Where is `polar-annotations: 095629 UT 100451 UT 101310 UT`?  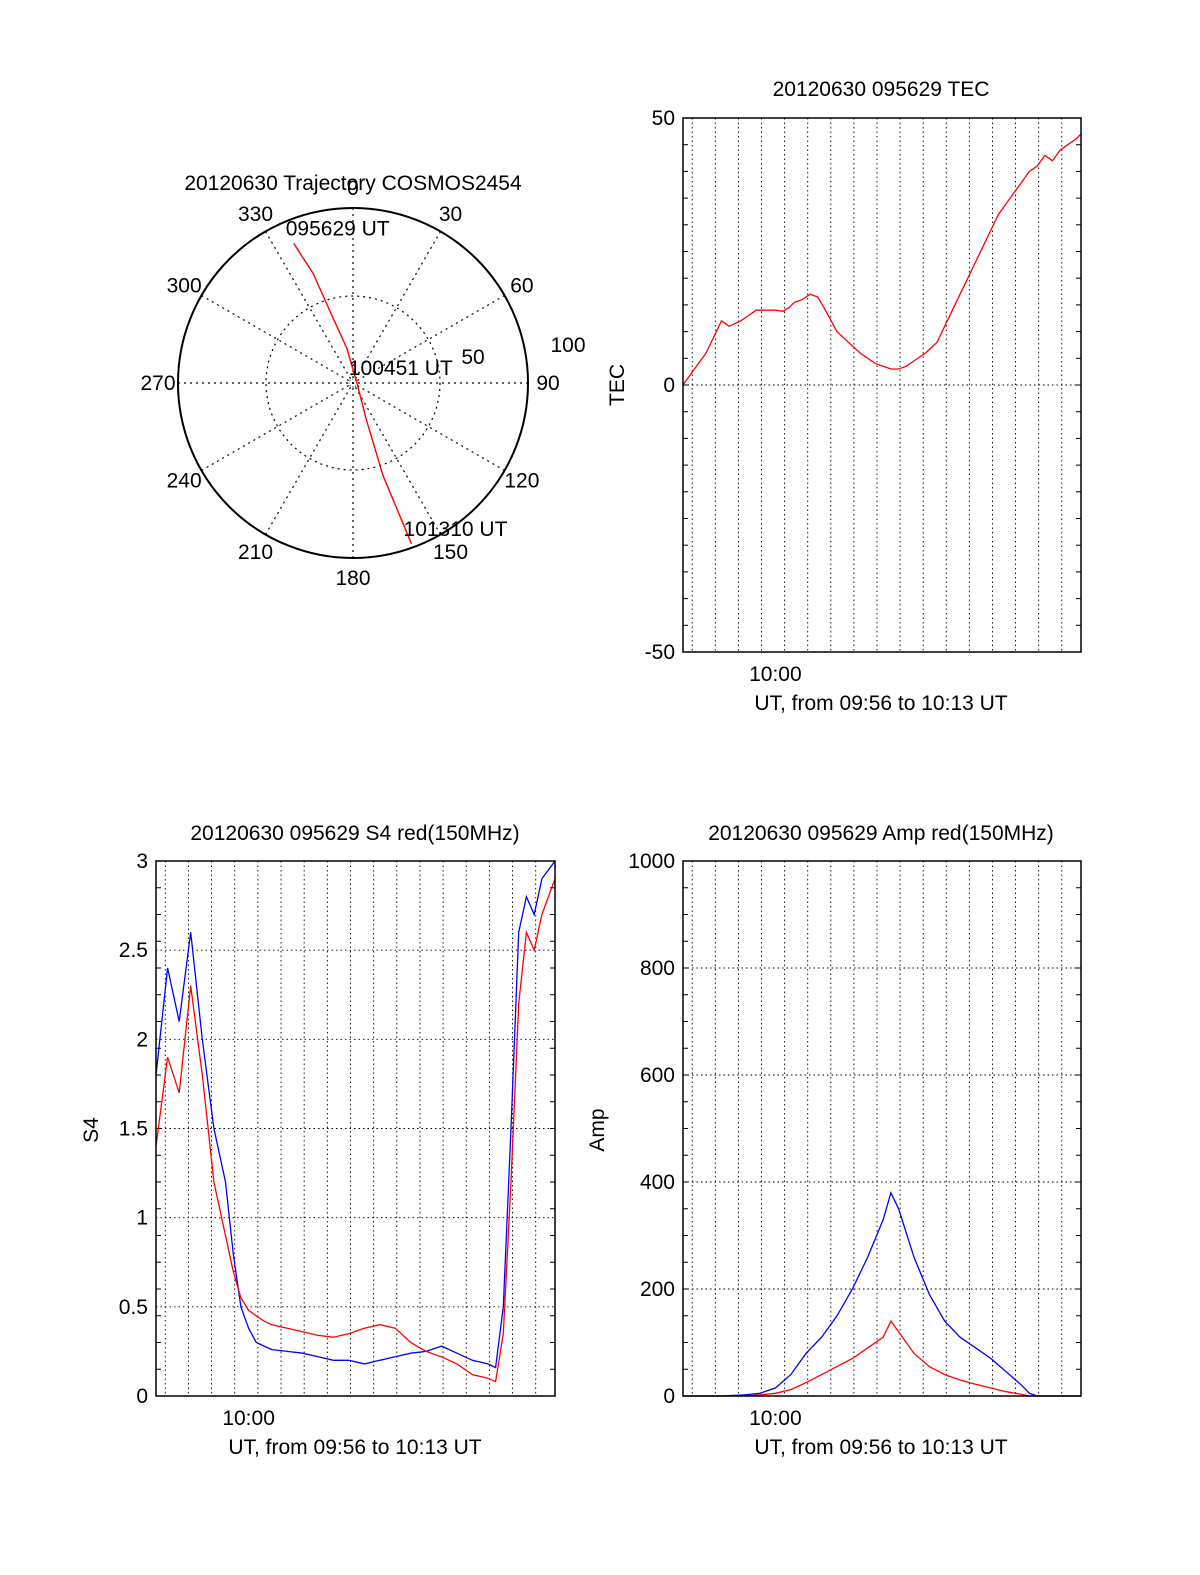 polar-annotations: 095629 UT 100451 UT 101310 UT is located at coordinates (397, 378).